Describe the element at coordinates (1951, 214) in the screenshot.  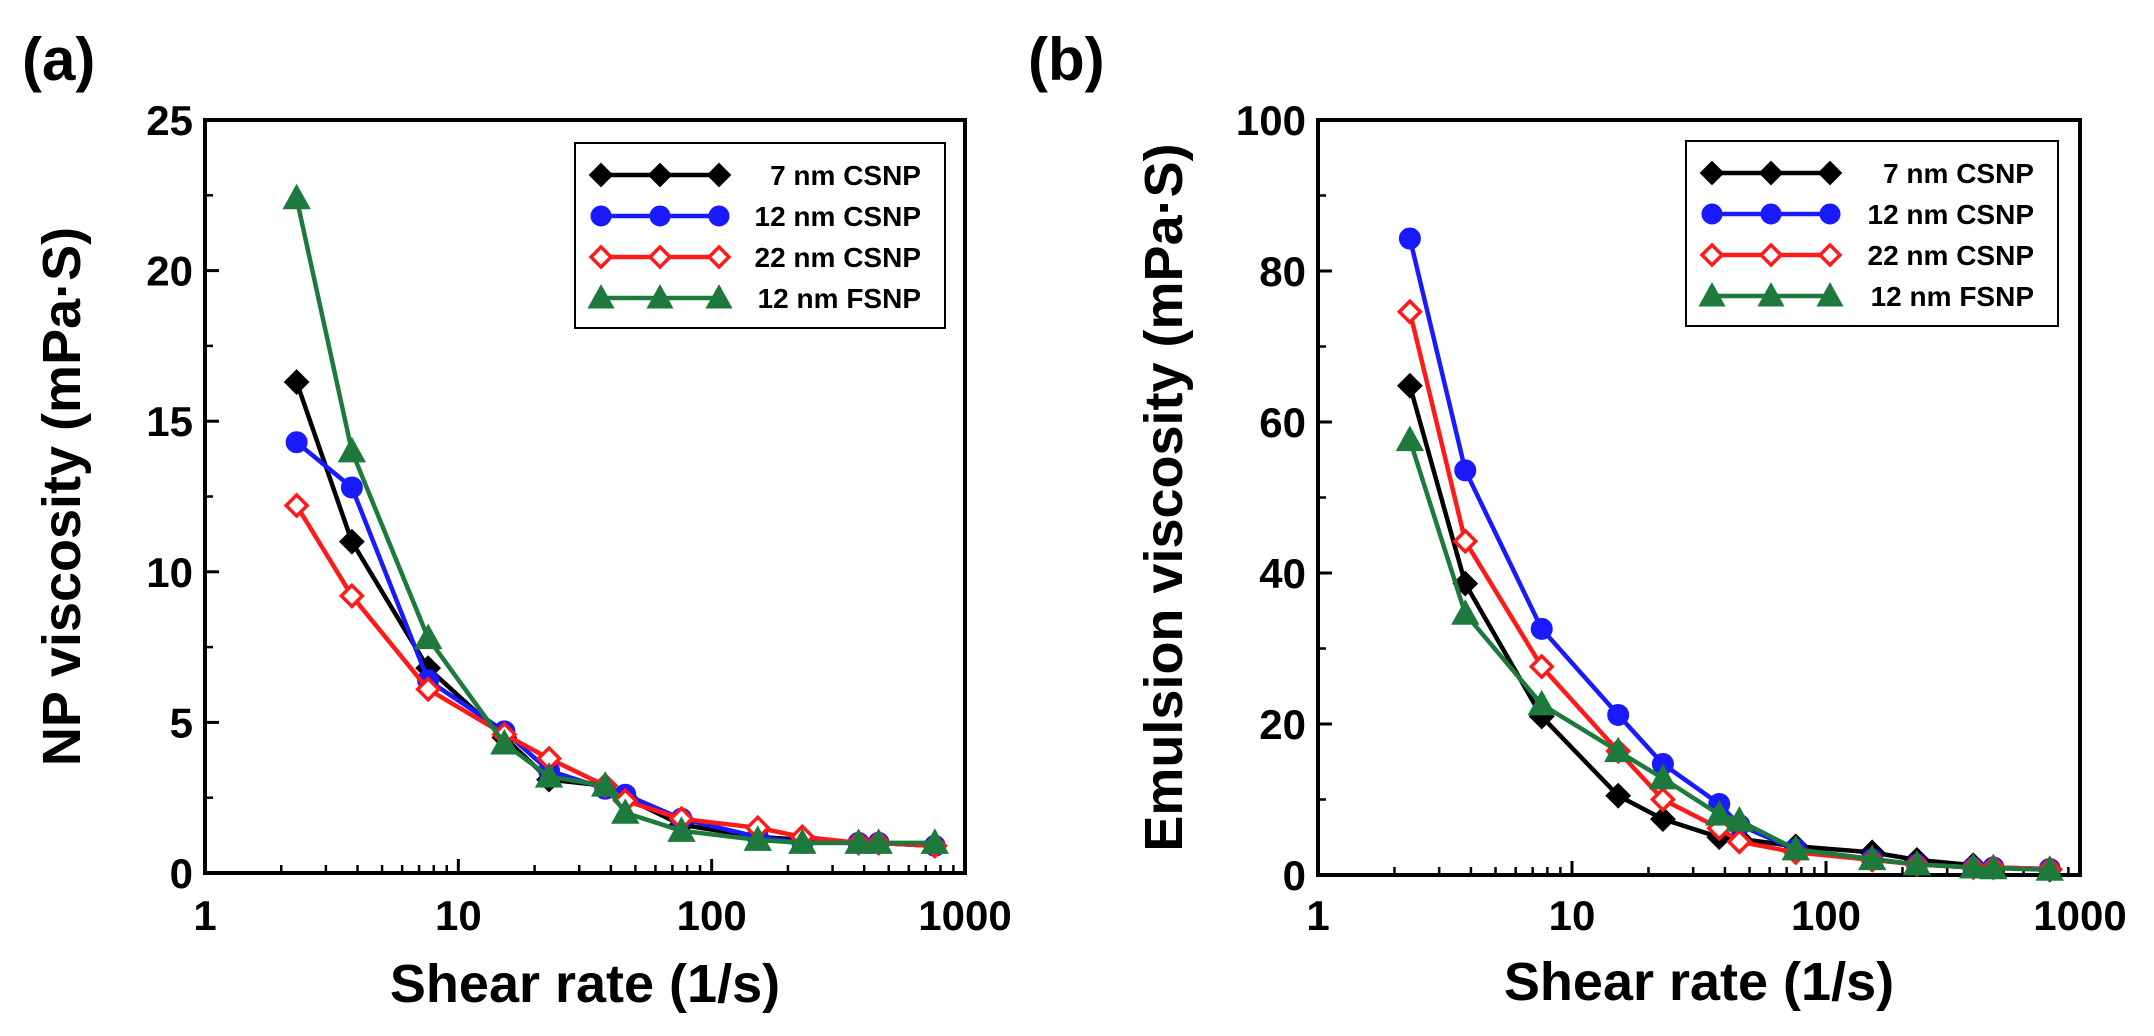
I see `legend-label: 12 nm CSNP` at that location.